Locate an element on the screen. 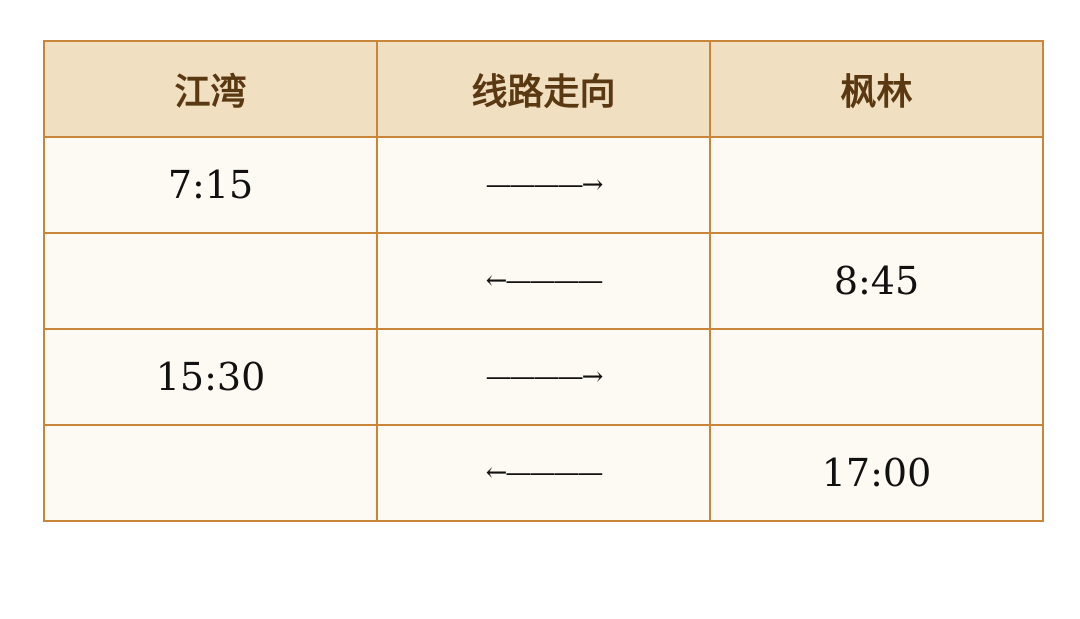  cell-jiangwan: 15:30 is located at coordinates (210, 377).